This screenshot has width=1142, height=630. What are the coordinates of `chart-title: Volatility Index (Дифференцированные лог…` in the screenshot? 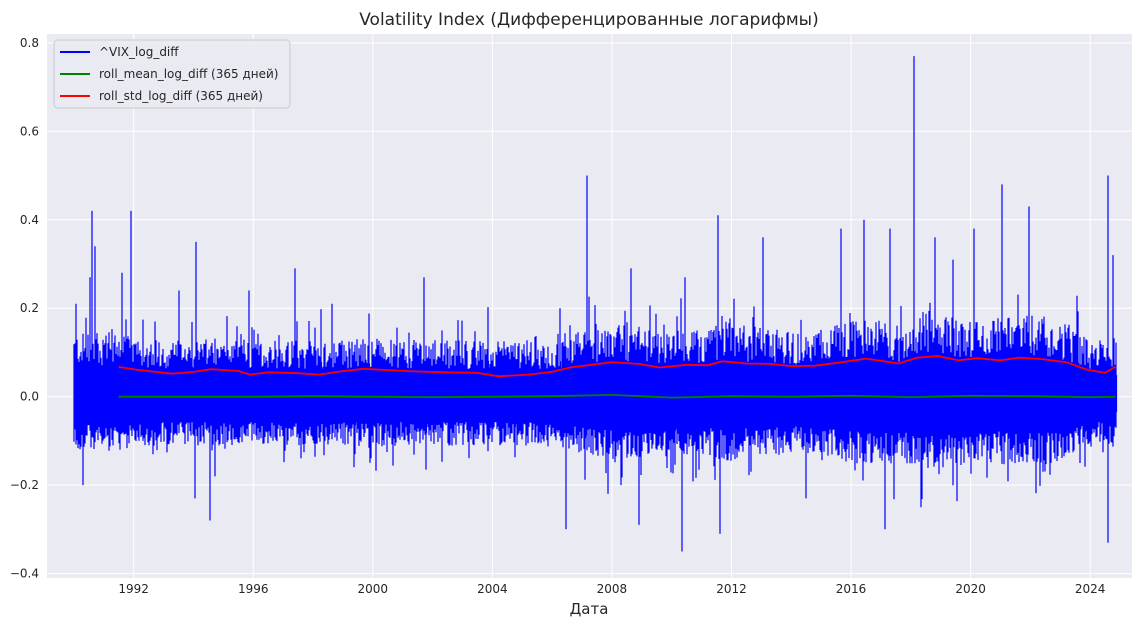 It's located at (589, 20).